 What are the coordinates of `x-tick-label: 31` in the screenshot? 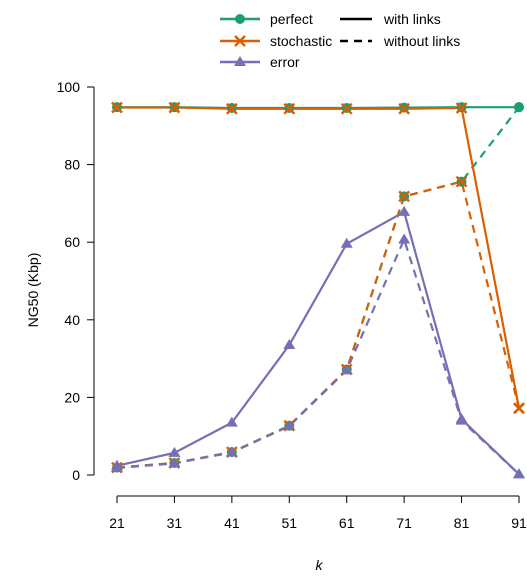 It's located at (175, 523).